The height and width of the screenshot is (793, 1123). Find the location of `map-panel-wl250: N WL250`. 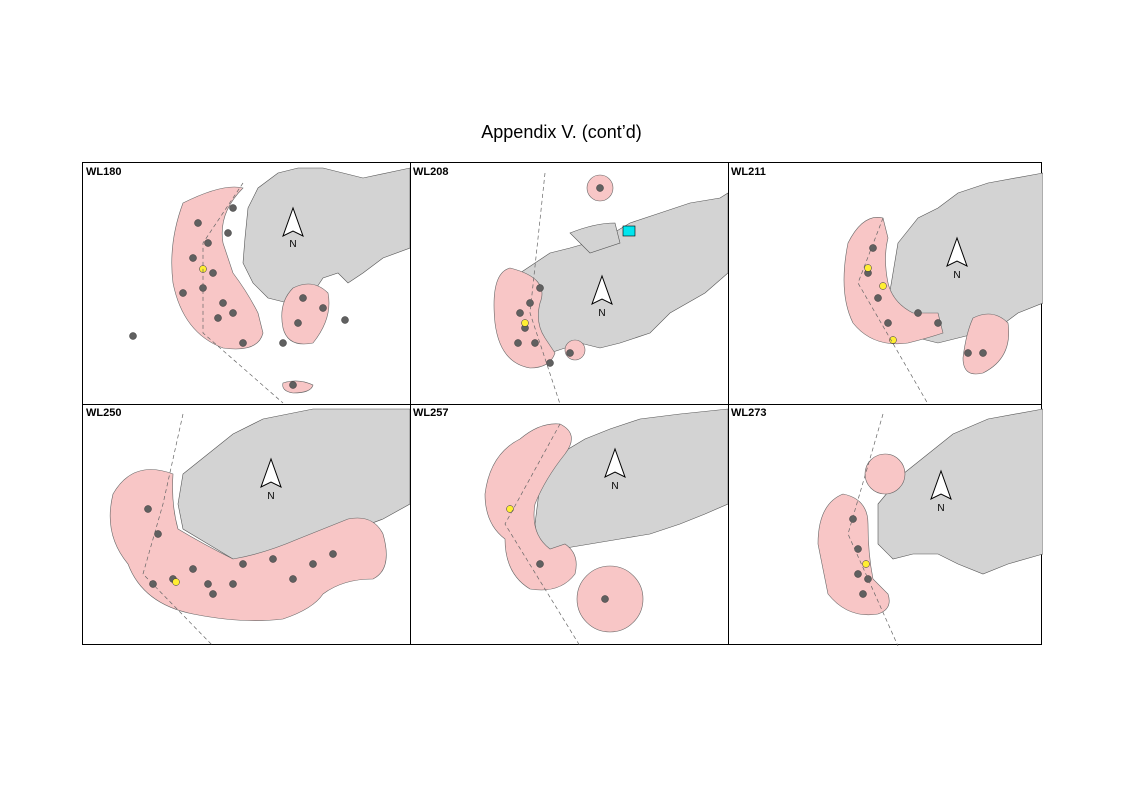

map-panel-wl250: N WL250 is located at coordinates (246, 525).